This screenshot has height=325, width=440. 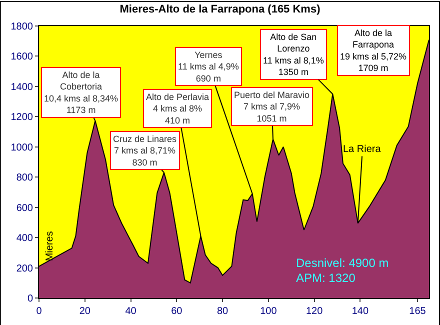 What do you see at coordinates (342, 263) in the screenshot?
I see `annotation: Desnivel: 4900 m` at bounding box center [342, 263].